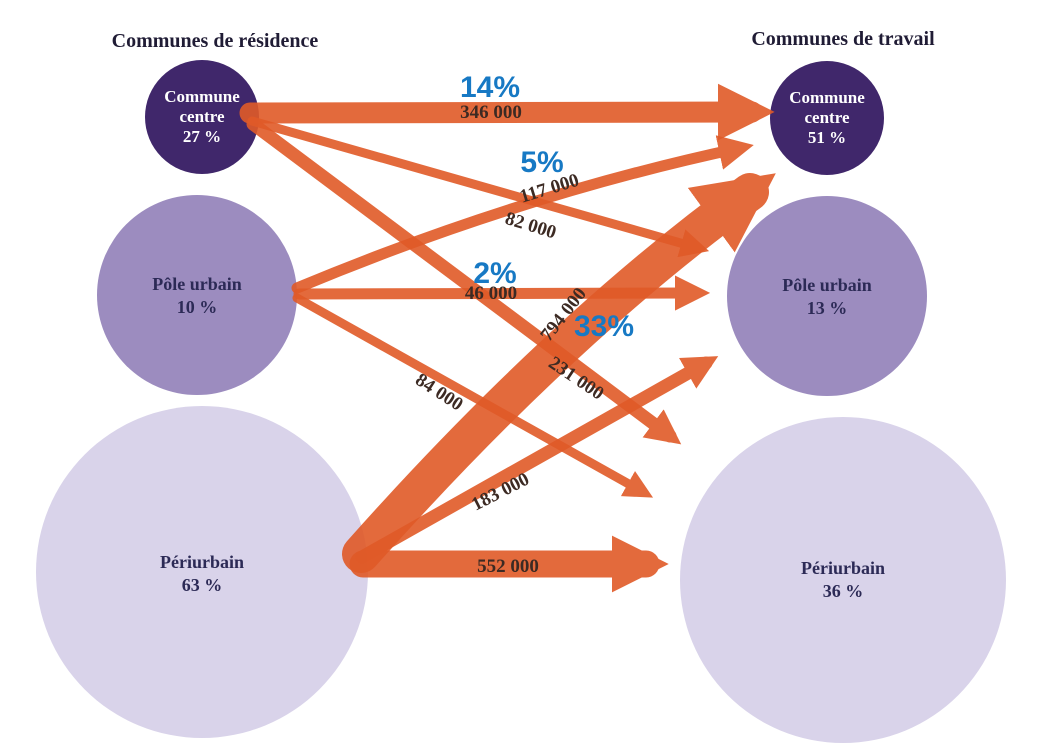 The height and width of the screenshot is (745, 1042). I want to click on flow-arrow-pu-to-pu, so click(502, 293).